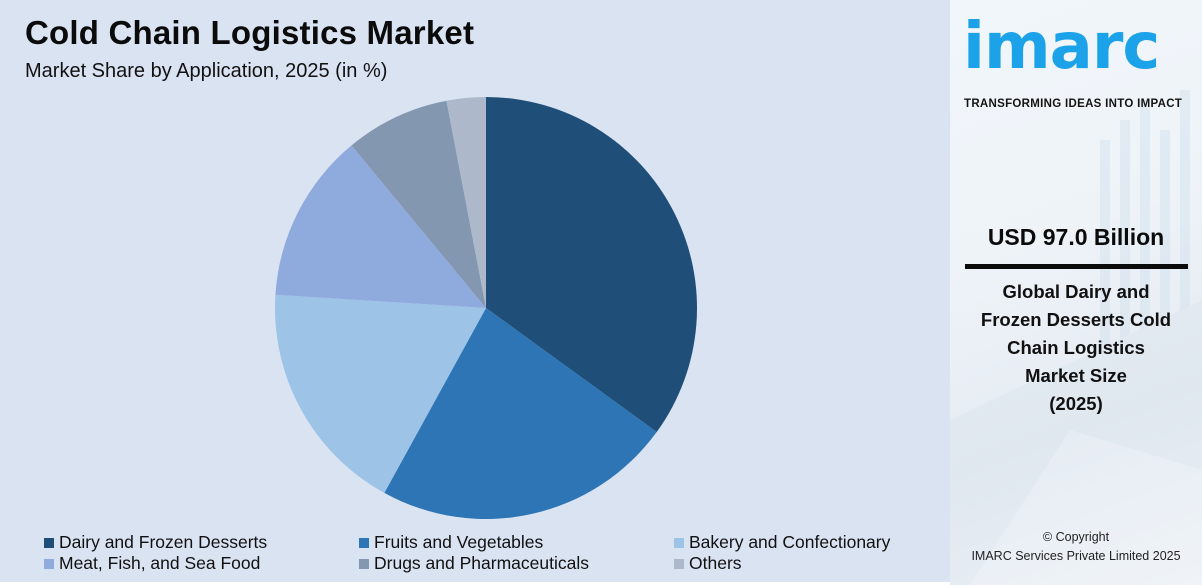  I want to click on legend-item: Bakery and Confectionary, so click(782, 542).